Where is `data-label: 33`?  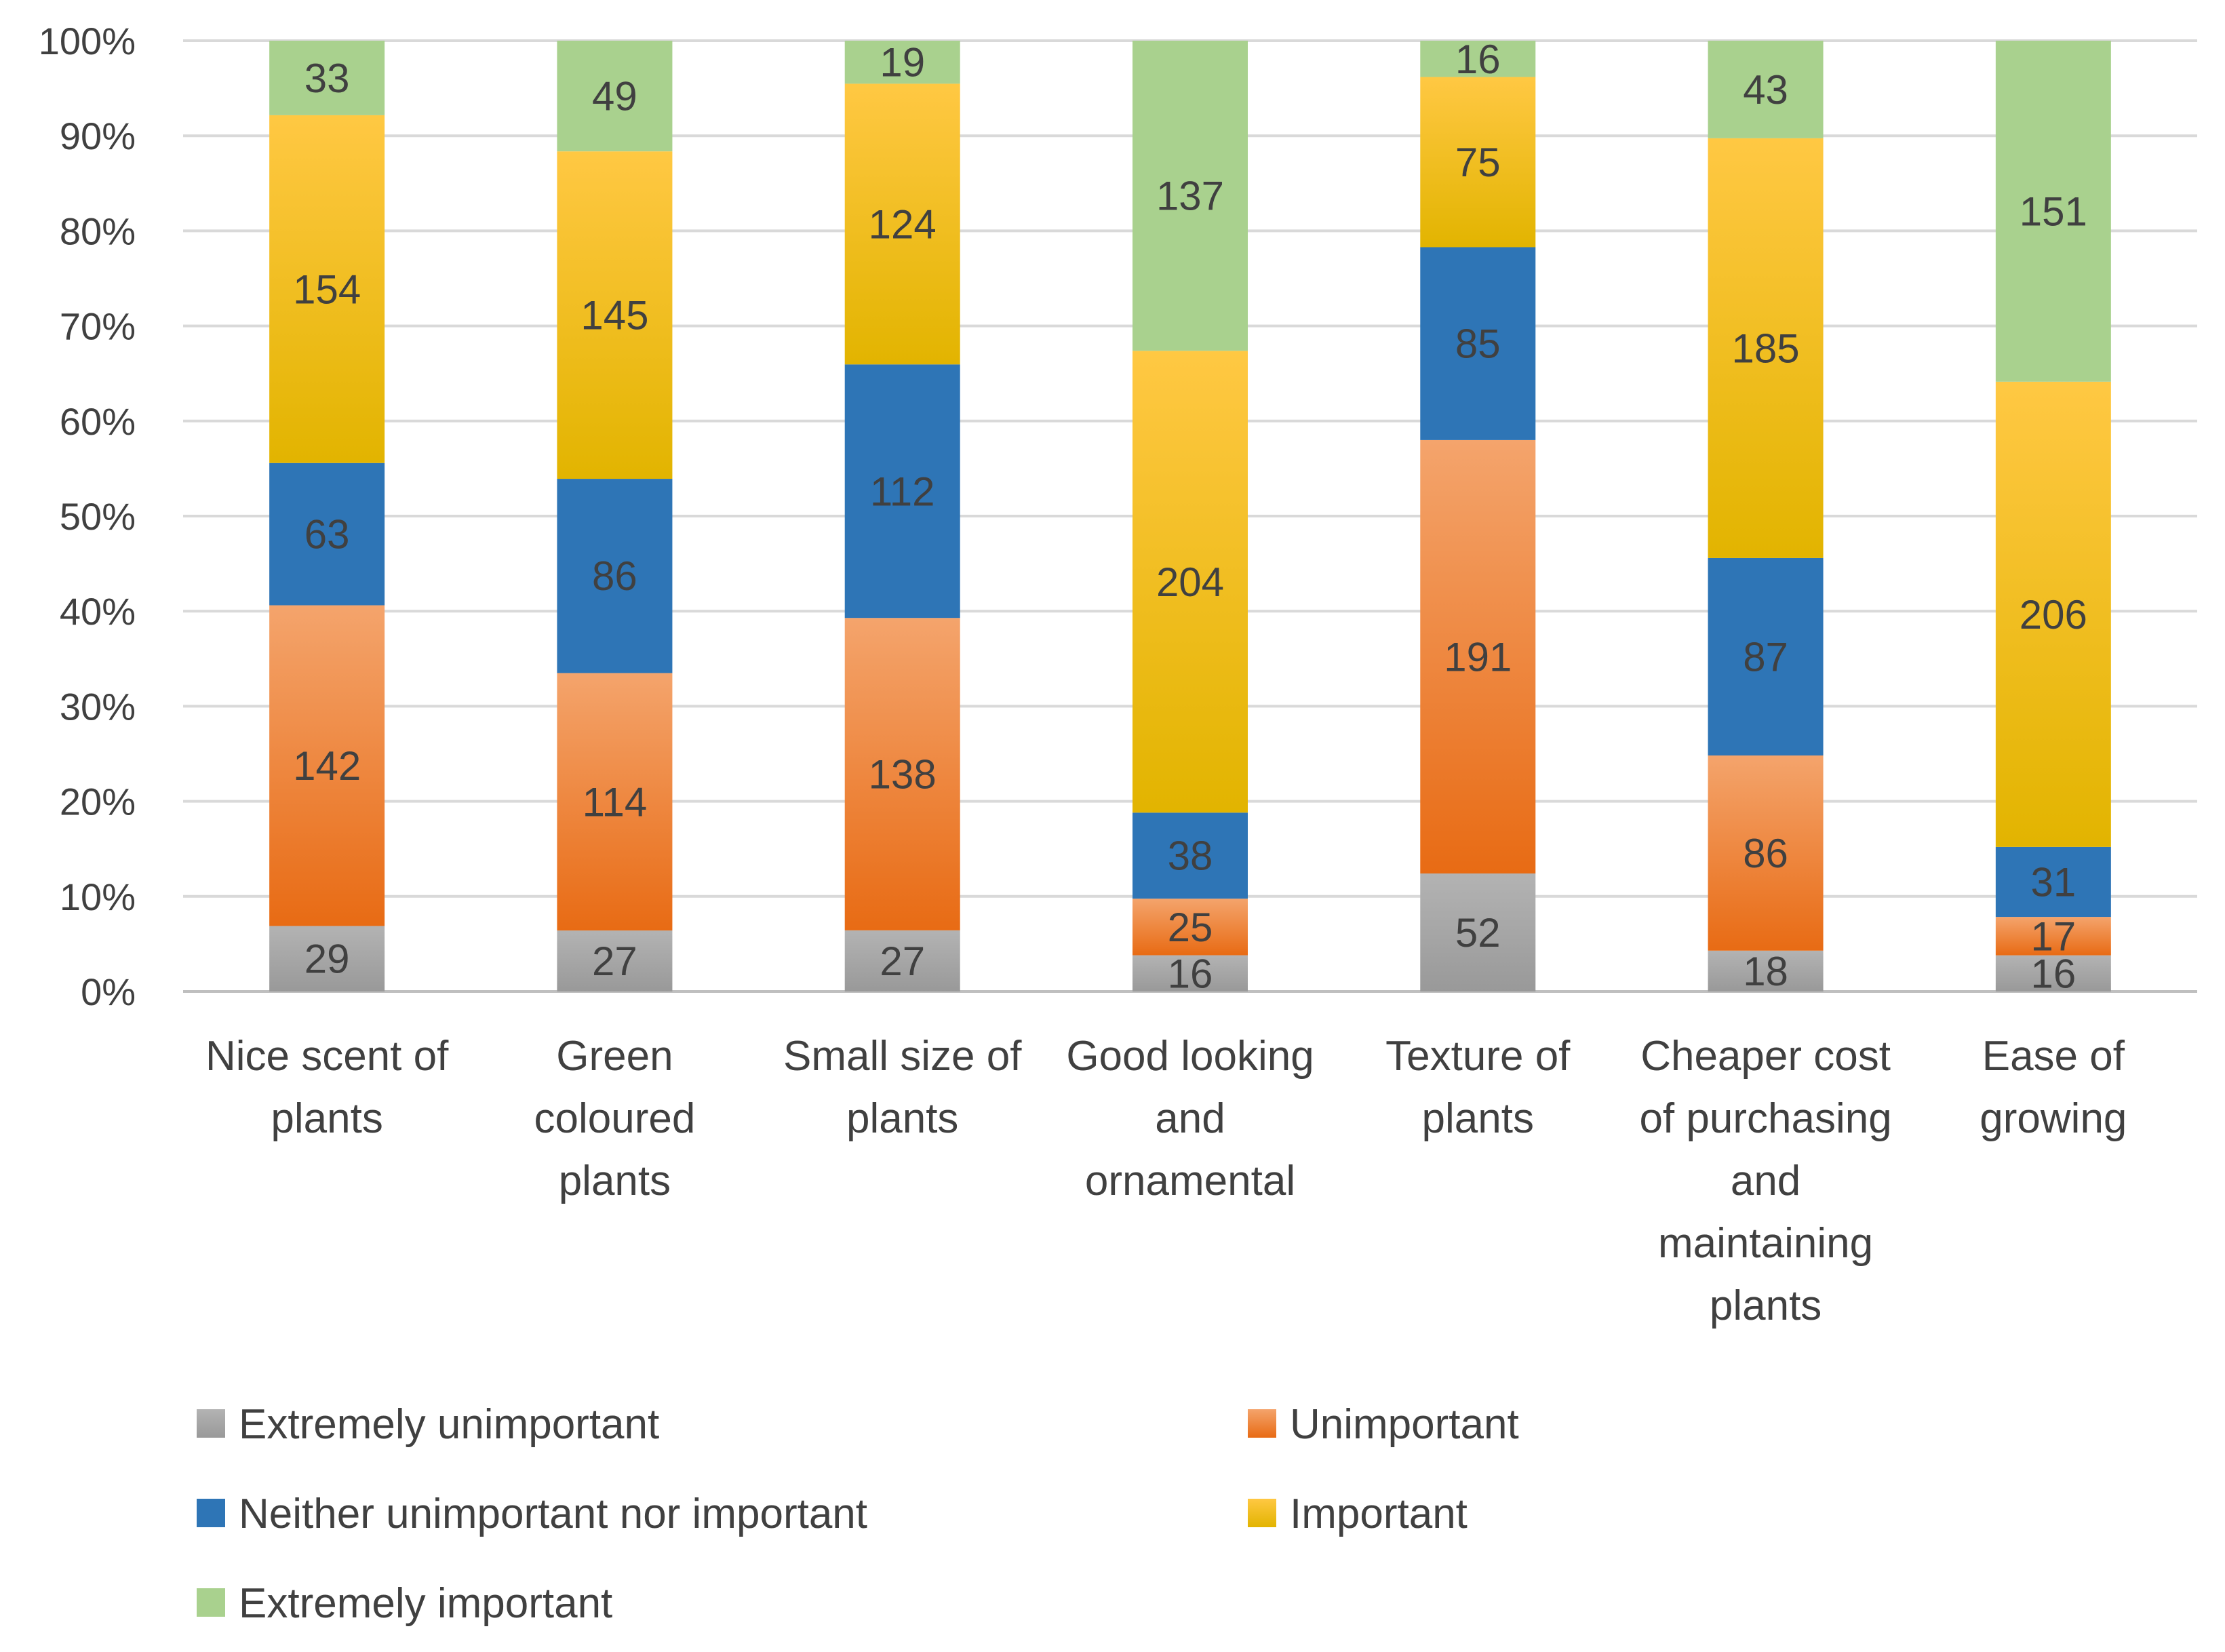
data-label: 33 is located at coordinates (327, 78).